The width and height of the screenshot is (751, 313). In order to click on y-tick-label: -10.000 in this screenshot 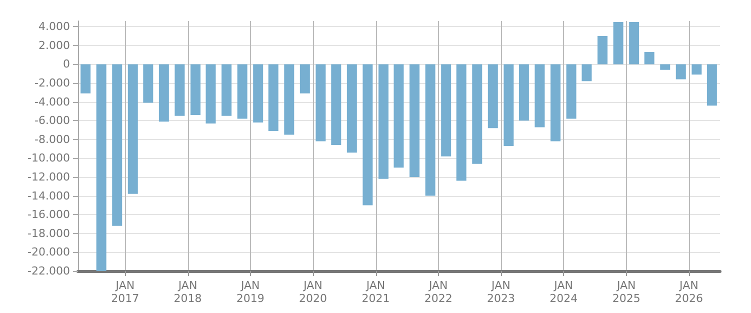, I will do `click(49, 158)`.